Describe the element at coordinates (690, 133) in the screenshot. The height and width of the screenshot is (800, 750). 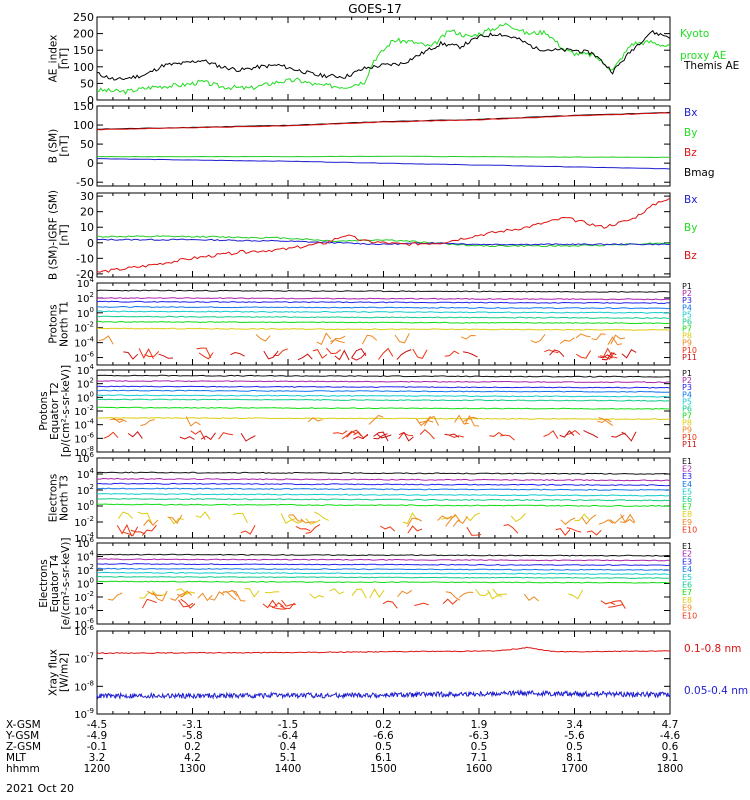
I see `legend-item: By` at that location.